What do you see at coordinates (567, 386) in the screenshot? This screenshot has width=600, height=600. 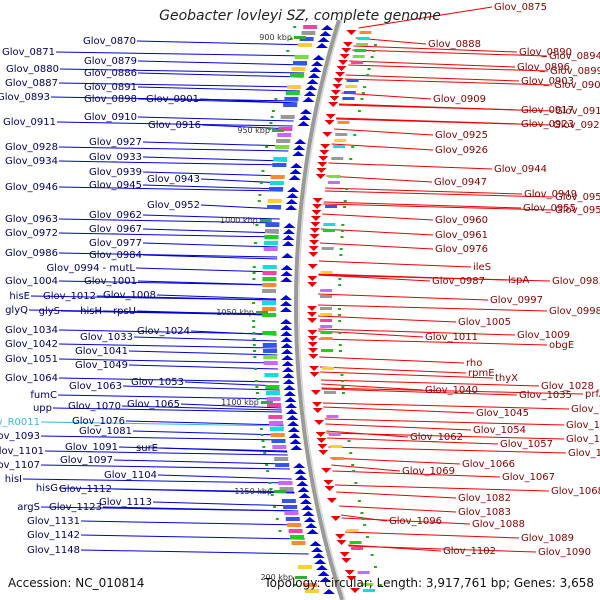 I see `reverse-gene-label-glov-1028: Glov_1028` at bounding box center [567, 386].